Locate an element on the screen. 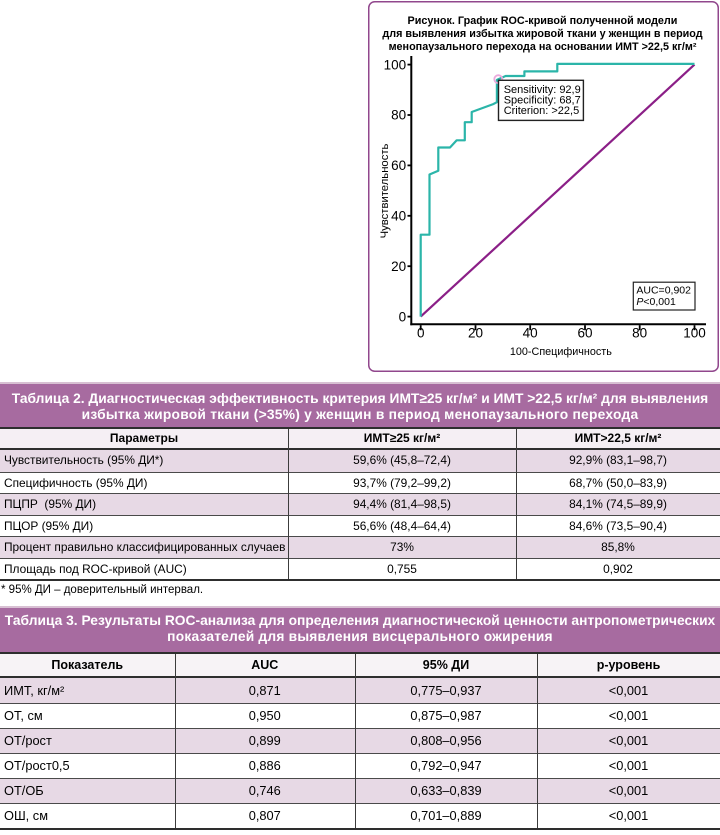  svg-text: 100-Специфичность is located at coordinates (561, 352).